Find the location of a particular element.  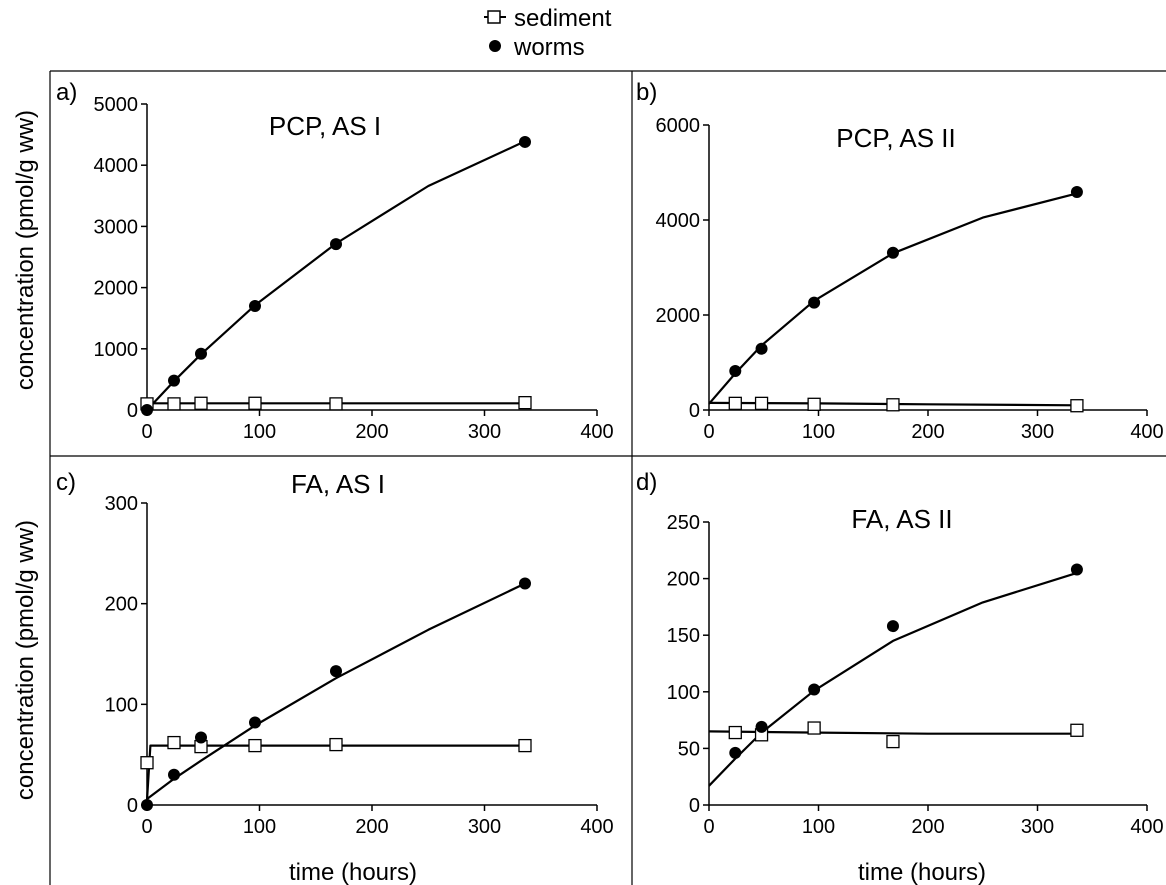

y-tick-label: 250 is located at coordinates (683, 523).